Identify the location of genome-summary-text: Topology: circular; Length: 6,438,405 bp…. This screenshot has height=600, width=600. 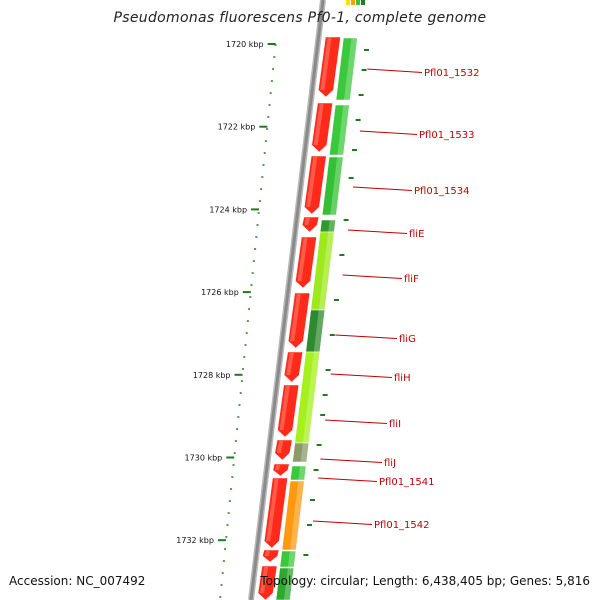
(425, 581).